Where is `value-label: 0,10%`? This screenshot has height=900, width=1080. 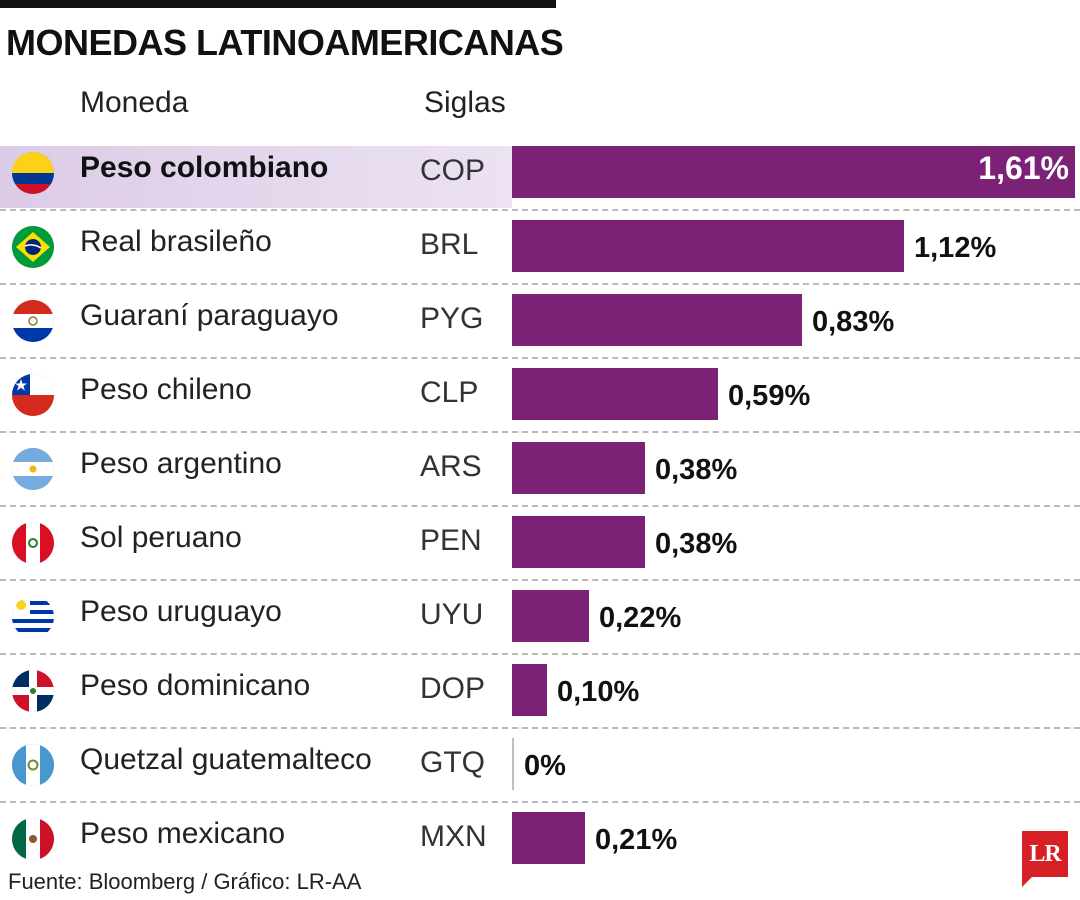
value-label: 0,10% is located at coordinates (598, 692).